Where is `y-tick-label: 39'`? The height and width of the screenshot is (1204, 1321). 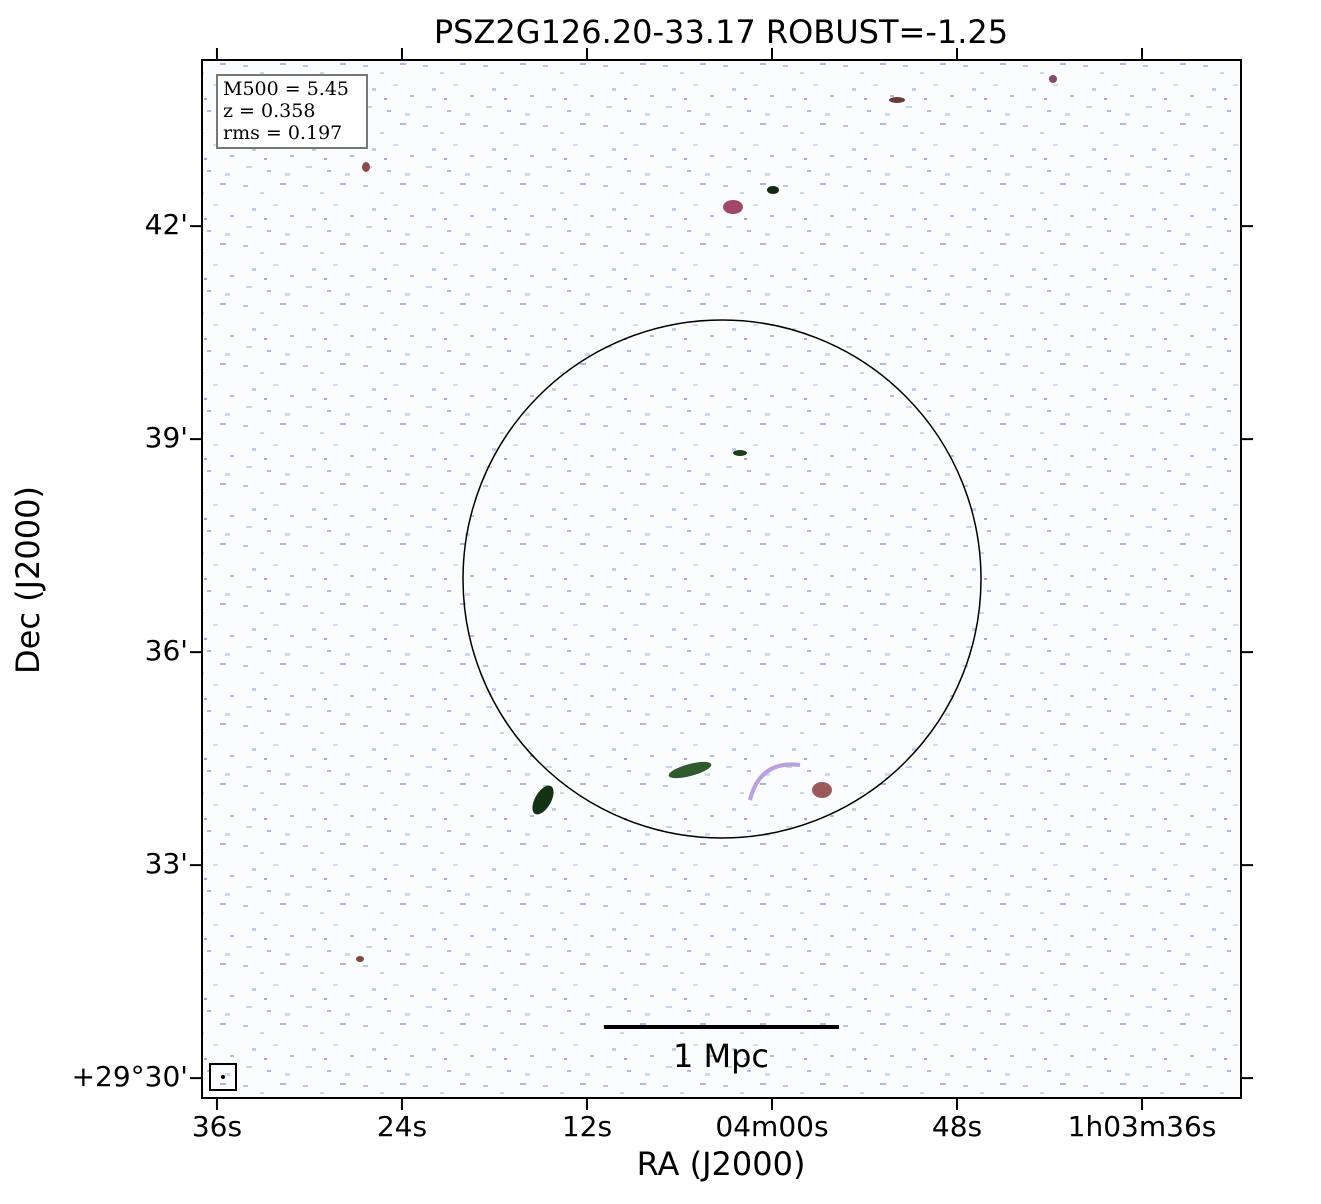 y-tick-label: 39' is located at coordinates (166, 437).